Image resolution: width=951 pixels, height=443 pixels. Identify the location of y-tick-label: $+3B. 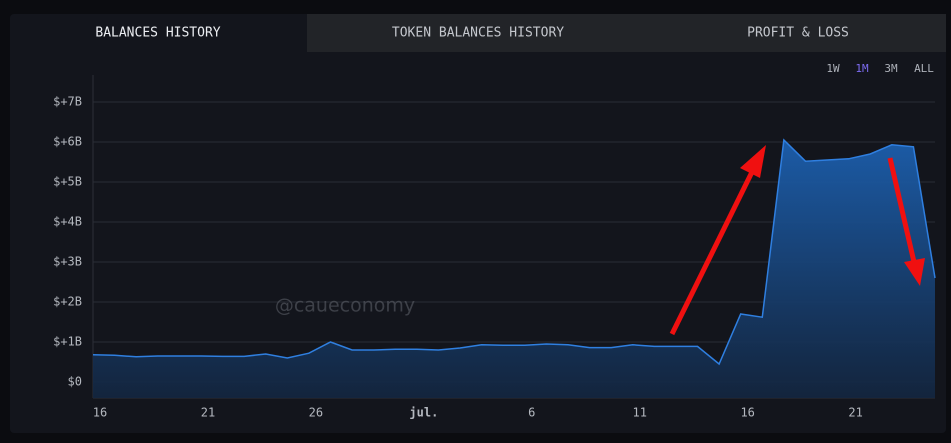
(67, 262).